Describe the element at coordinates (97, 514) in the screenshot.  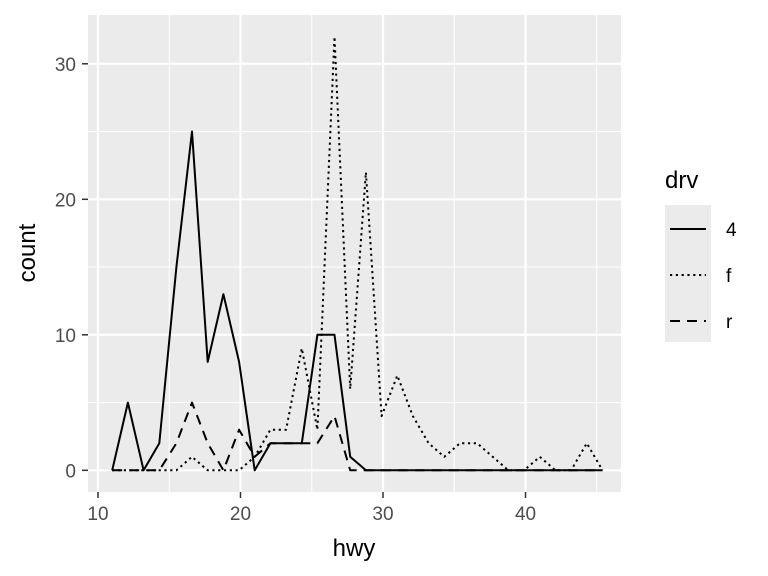
I see `x-tick-label: 10` at that location.